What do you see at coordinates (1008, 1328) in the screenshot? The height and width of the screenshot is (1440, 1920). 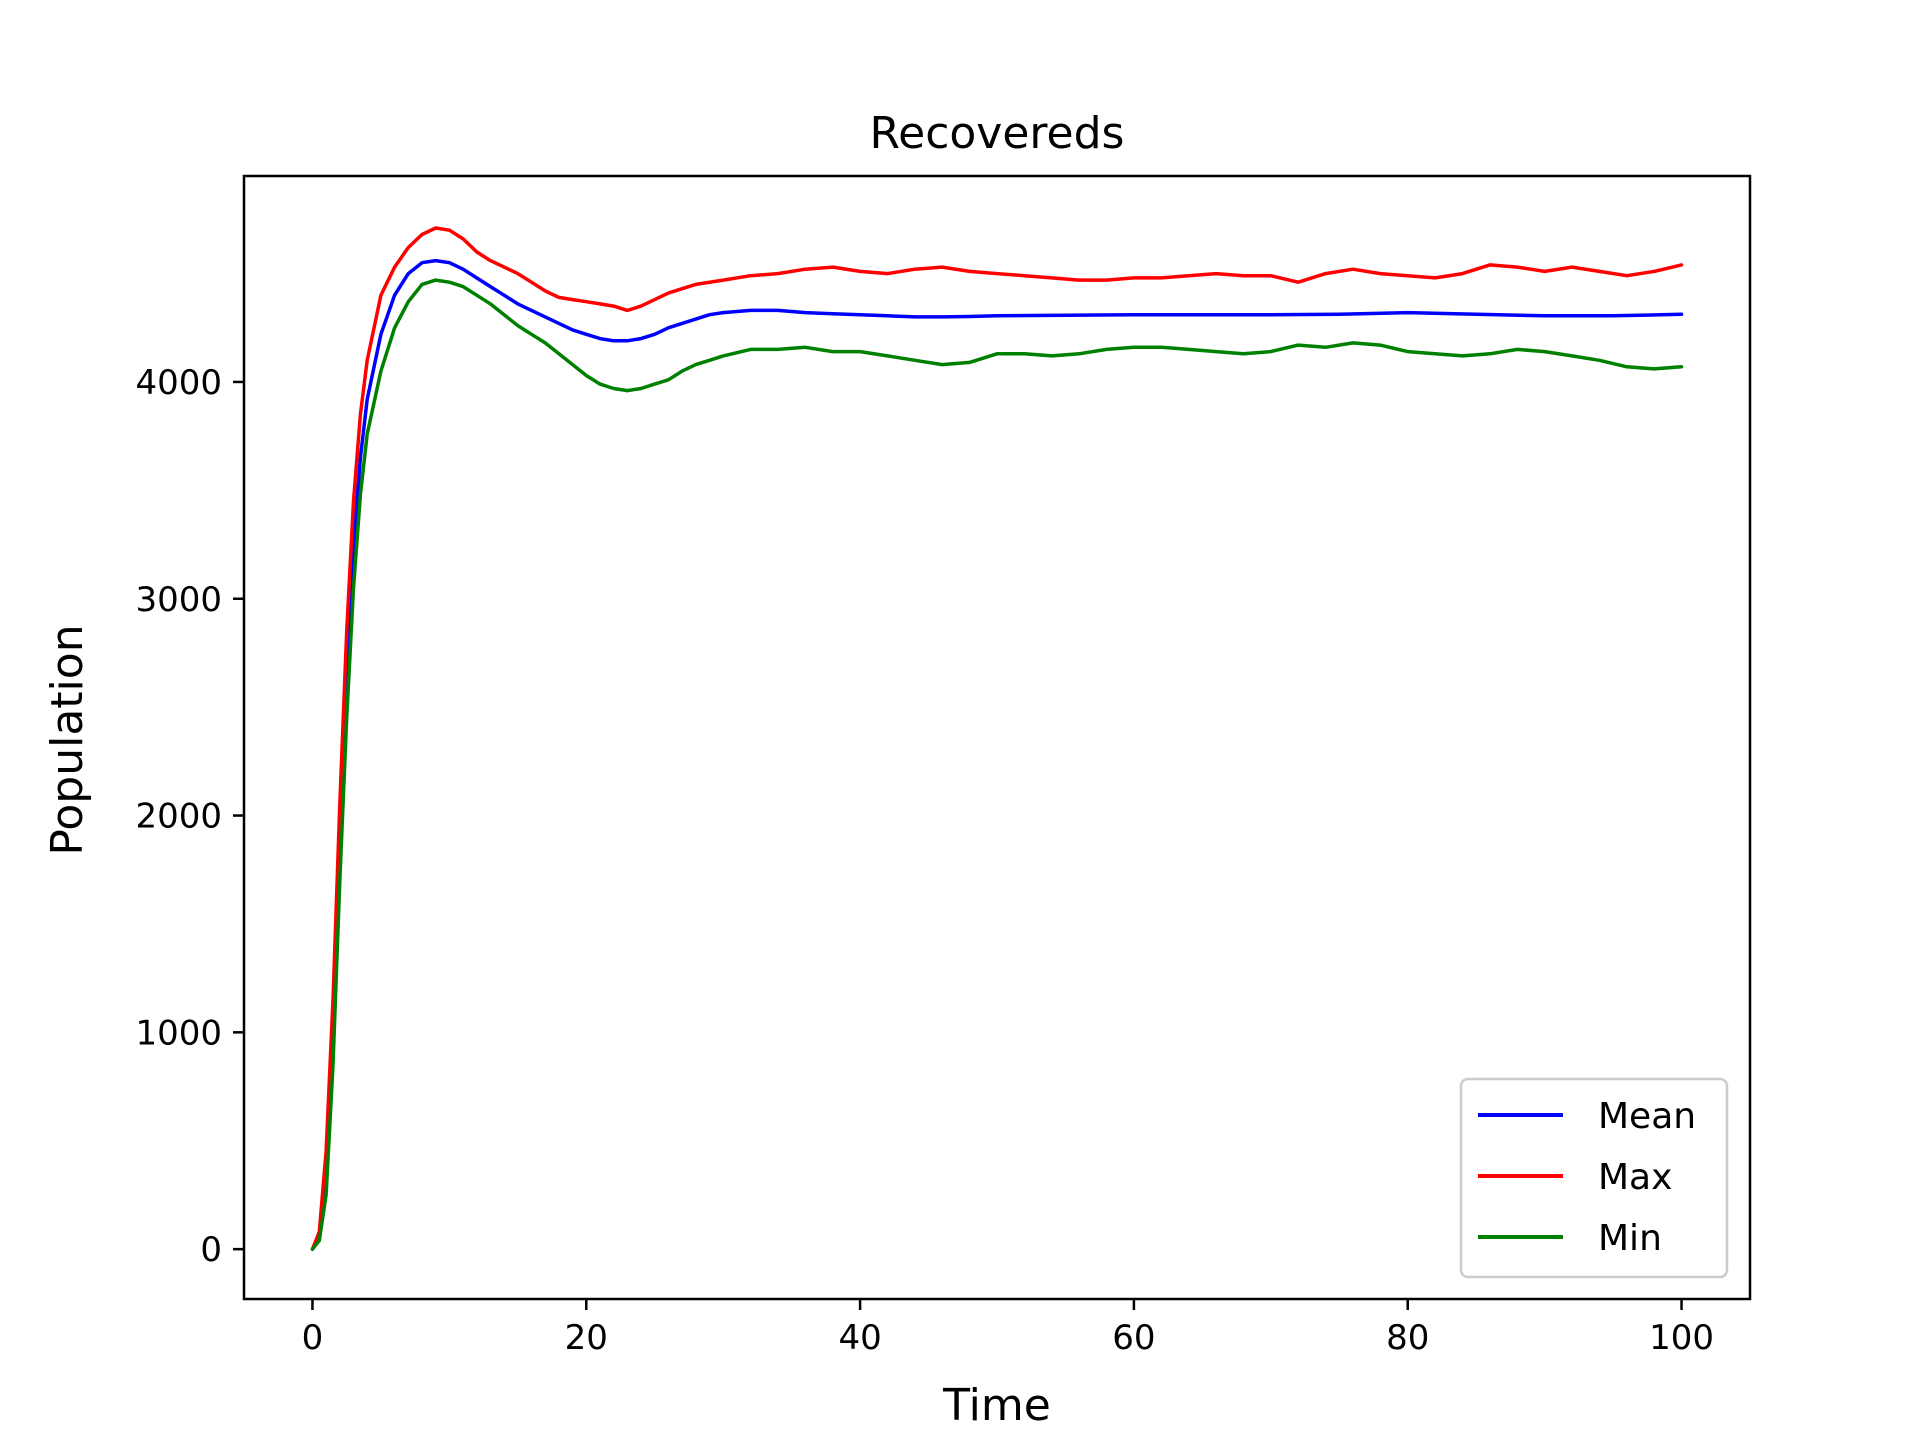 I see `x-axis: 0 20 40 60 80 100` at bounding box center [1008, 1328].